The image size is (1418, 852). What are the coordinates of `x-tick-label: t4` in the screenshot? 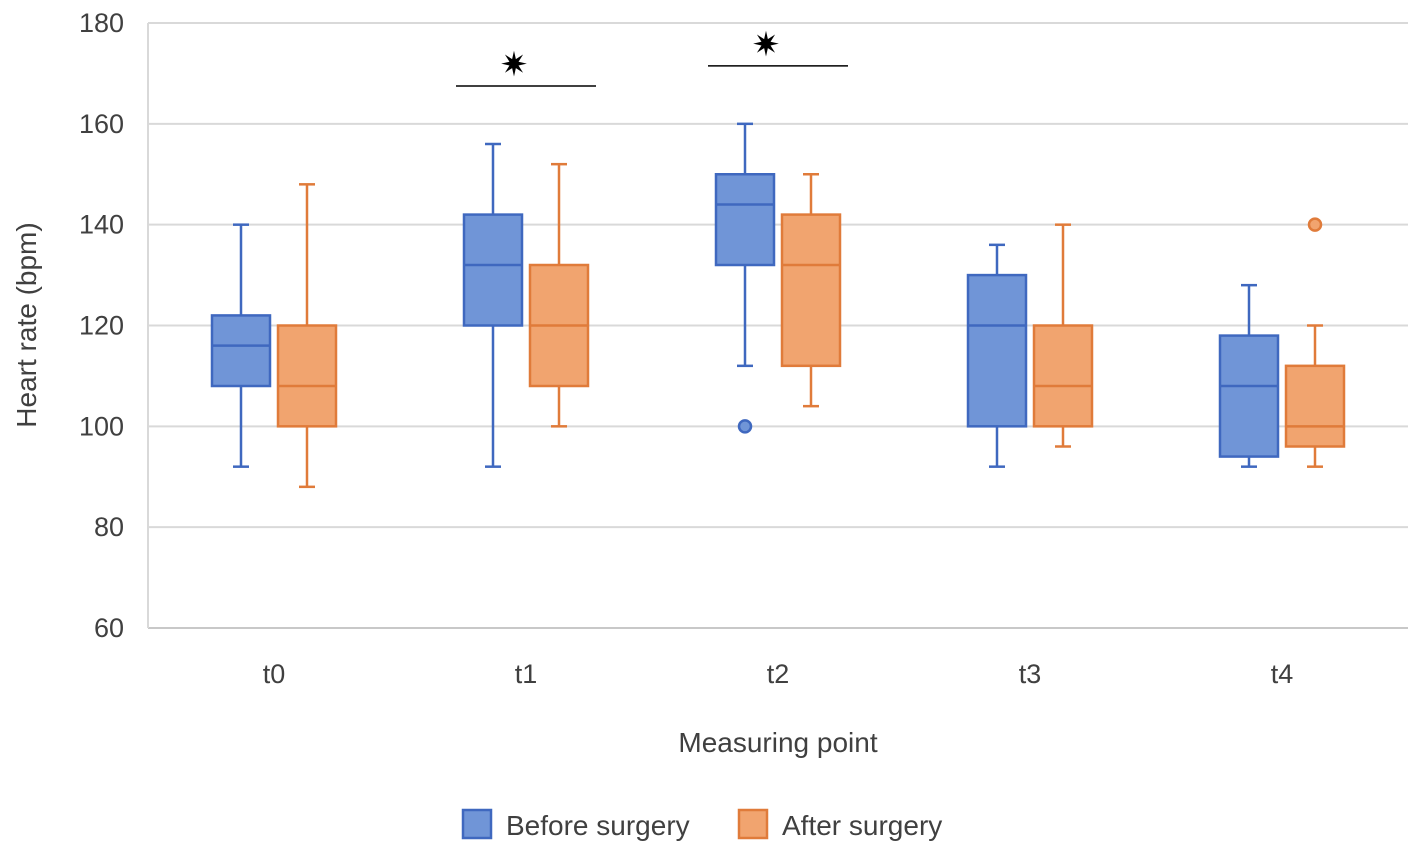 It's located at (1282, 674).